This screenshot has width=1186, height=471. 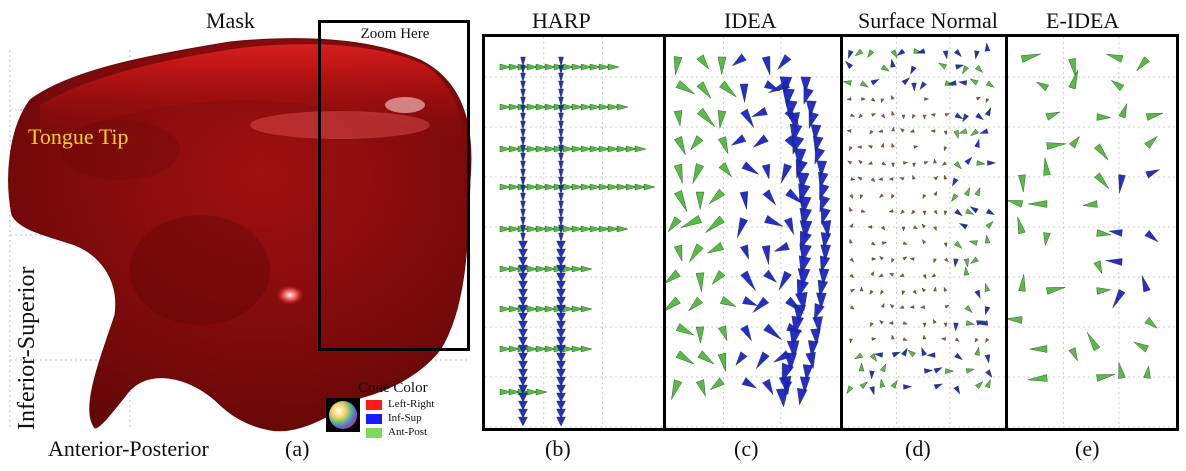 What do you see at coordinates (753, 232) in the screenshot?
I see `idea-cone-field` at bounding box center [753, 232].